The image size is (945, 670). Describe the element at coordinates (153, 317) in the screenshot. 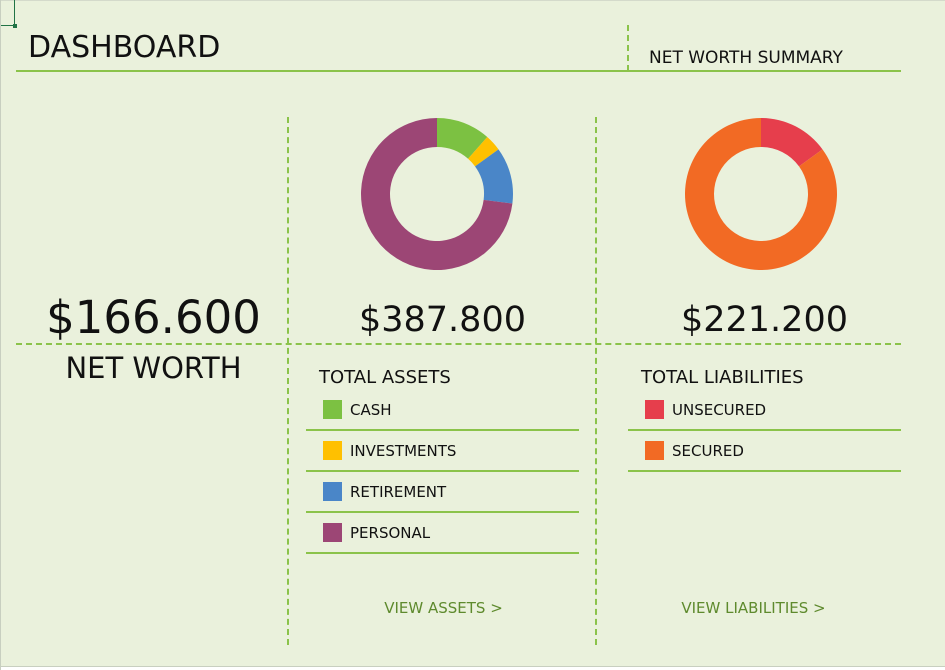

I see `net-worth-amount: $166.600` at that location.